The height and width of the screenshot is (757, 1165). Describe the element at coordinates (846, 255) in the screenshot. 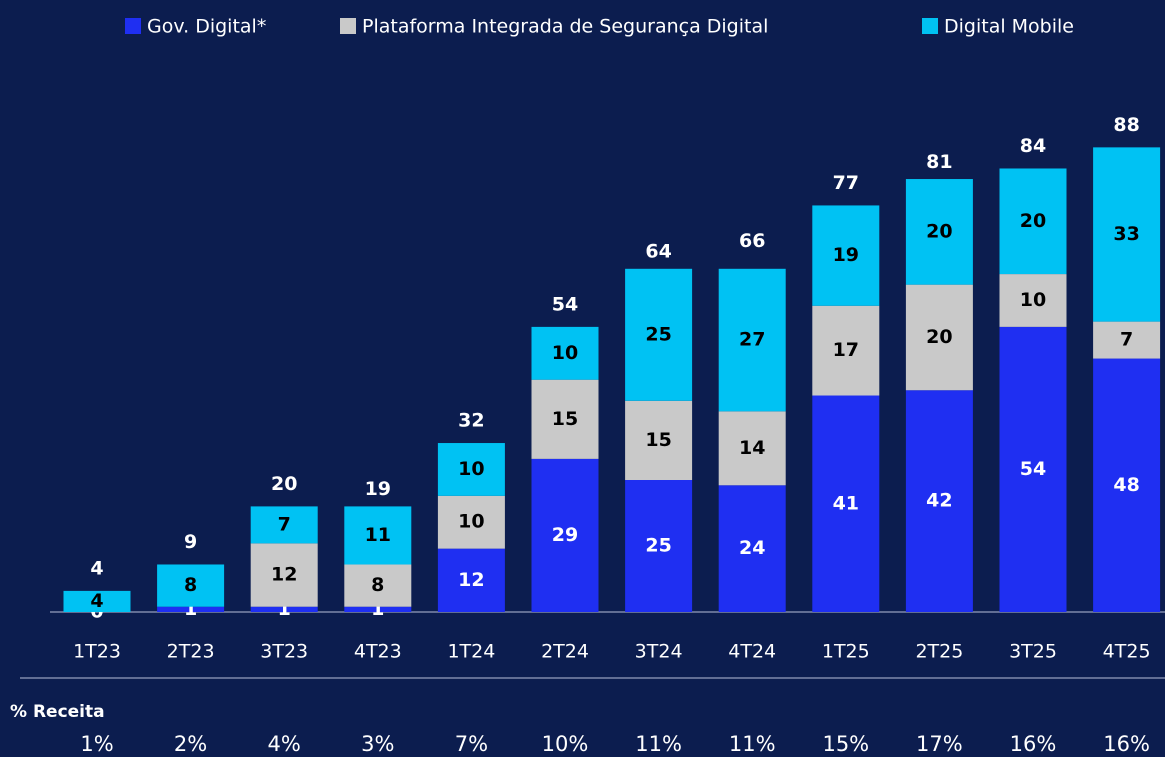

I see `segment-label: 19` at that location.